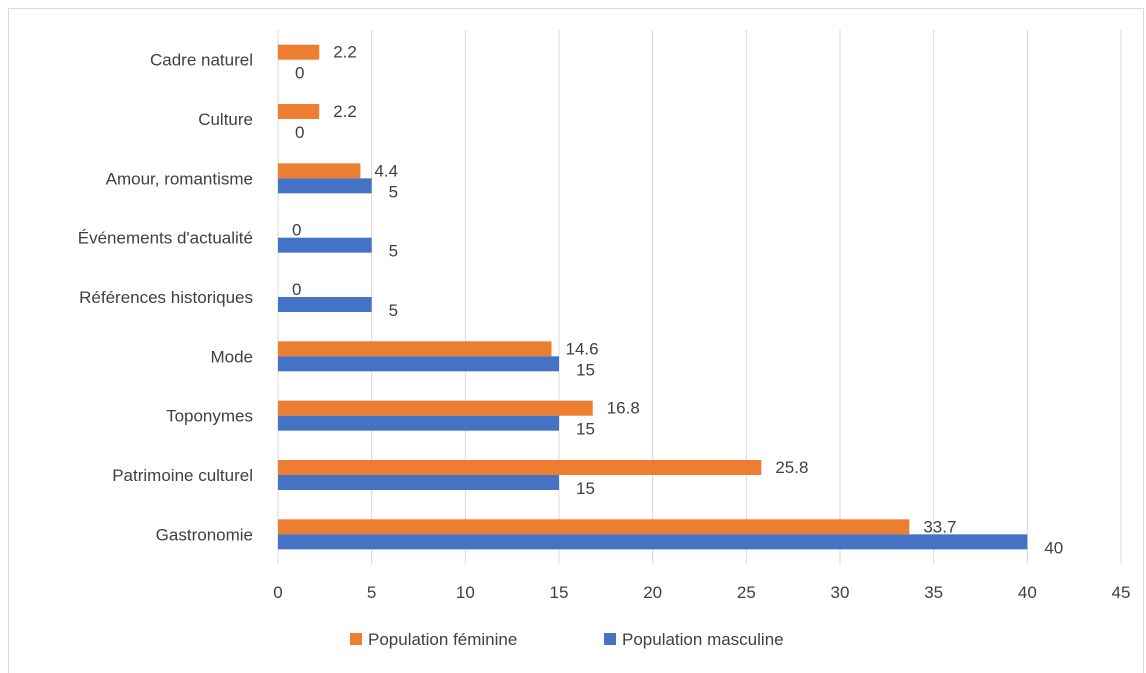 The height and width of the screenshot is (673, 1146). I want to click on x-tick-label: 30, so click(840, 592).